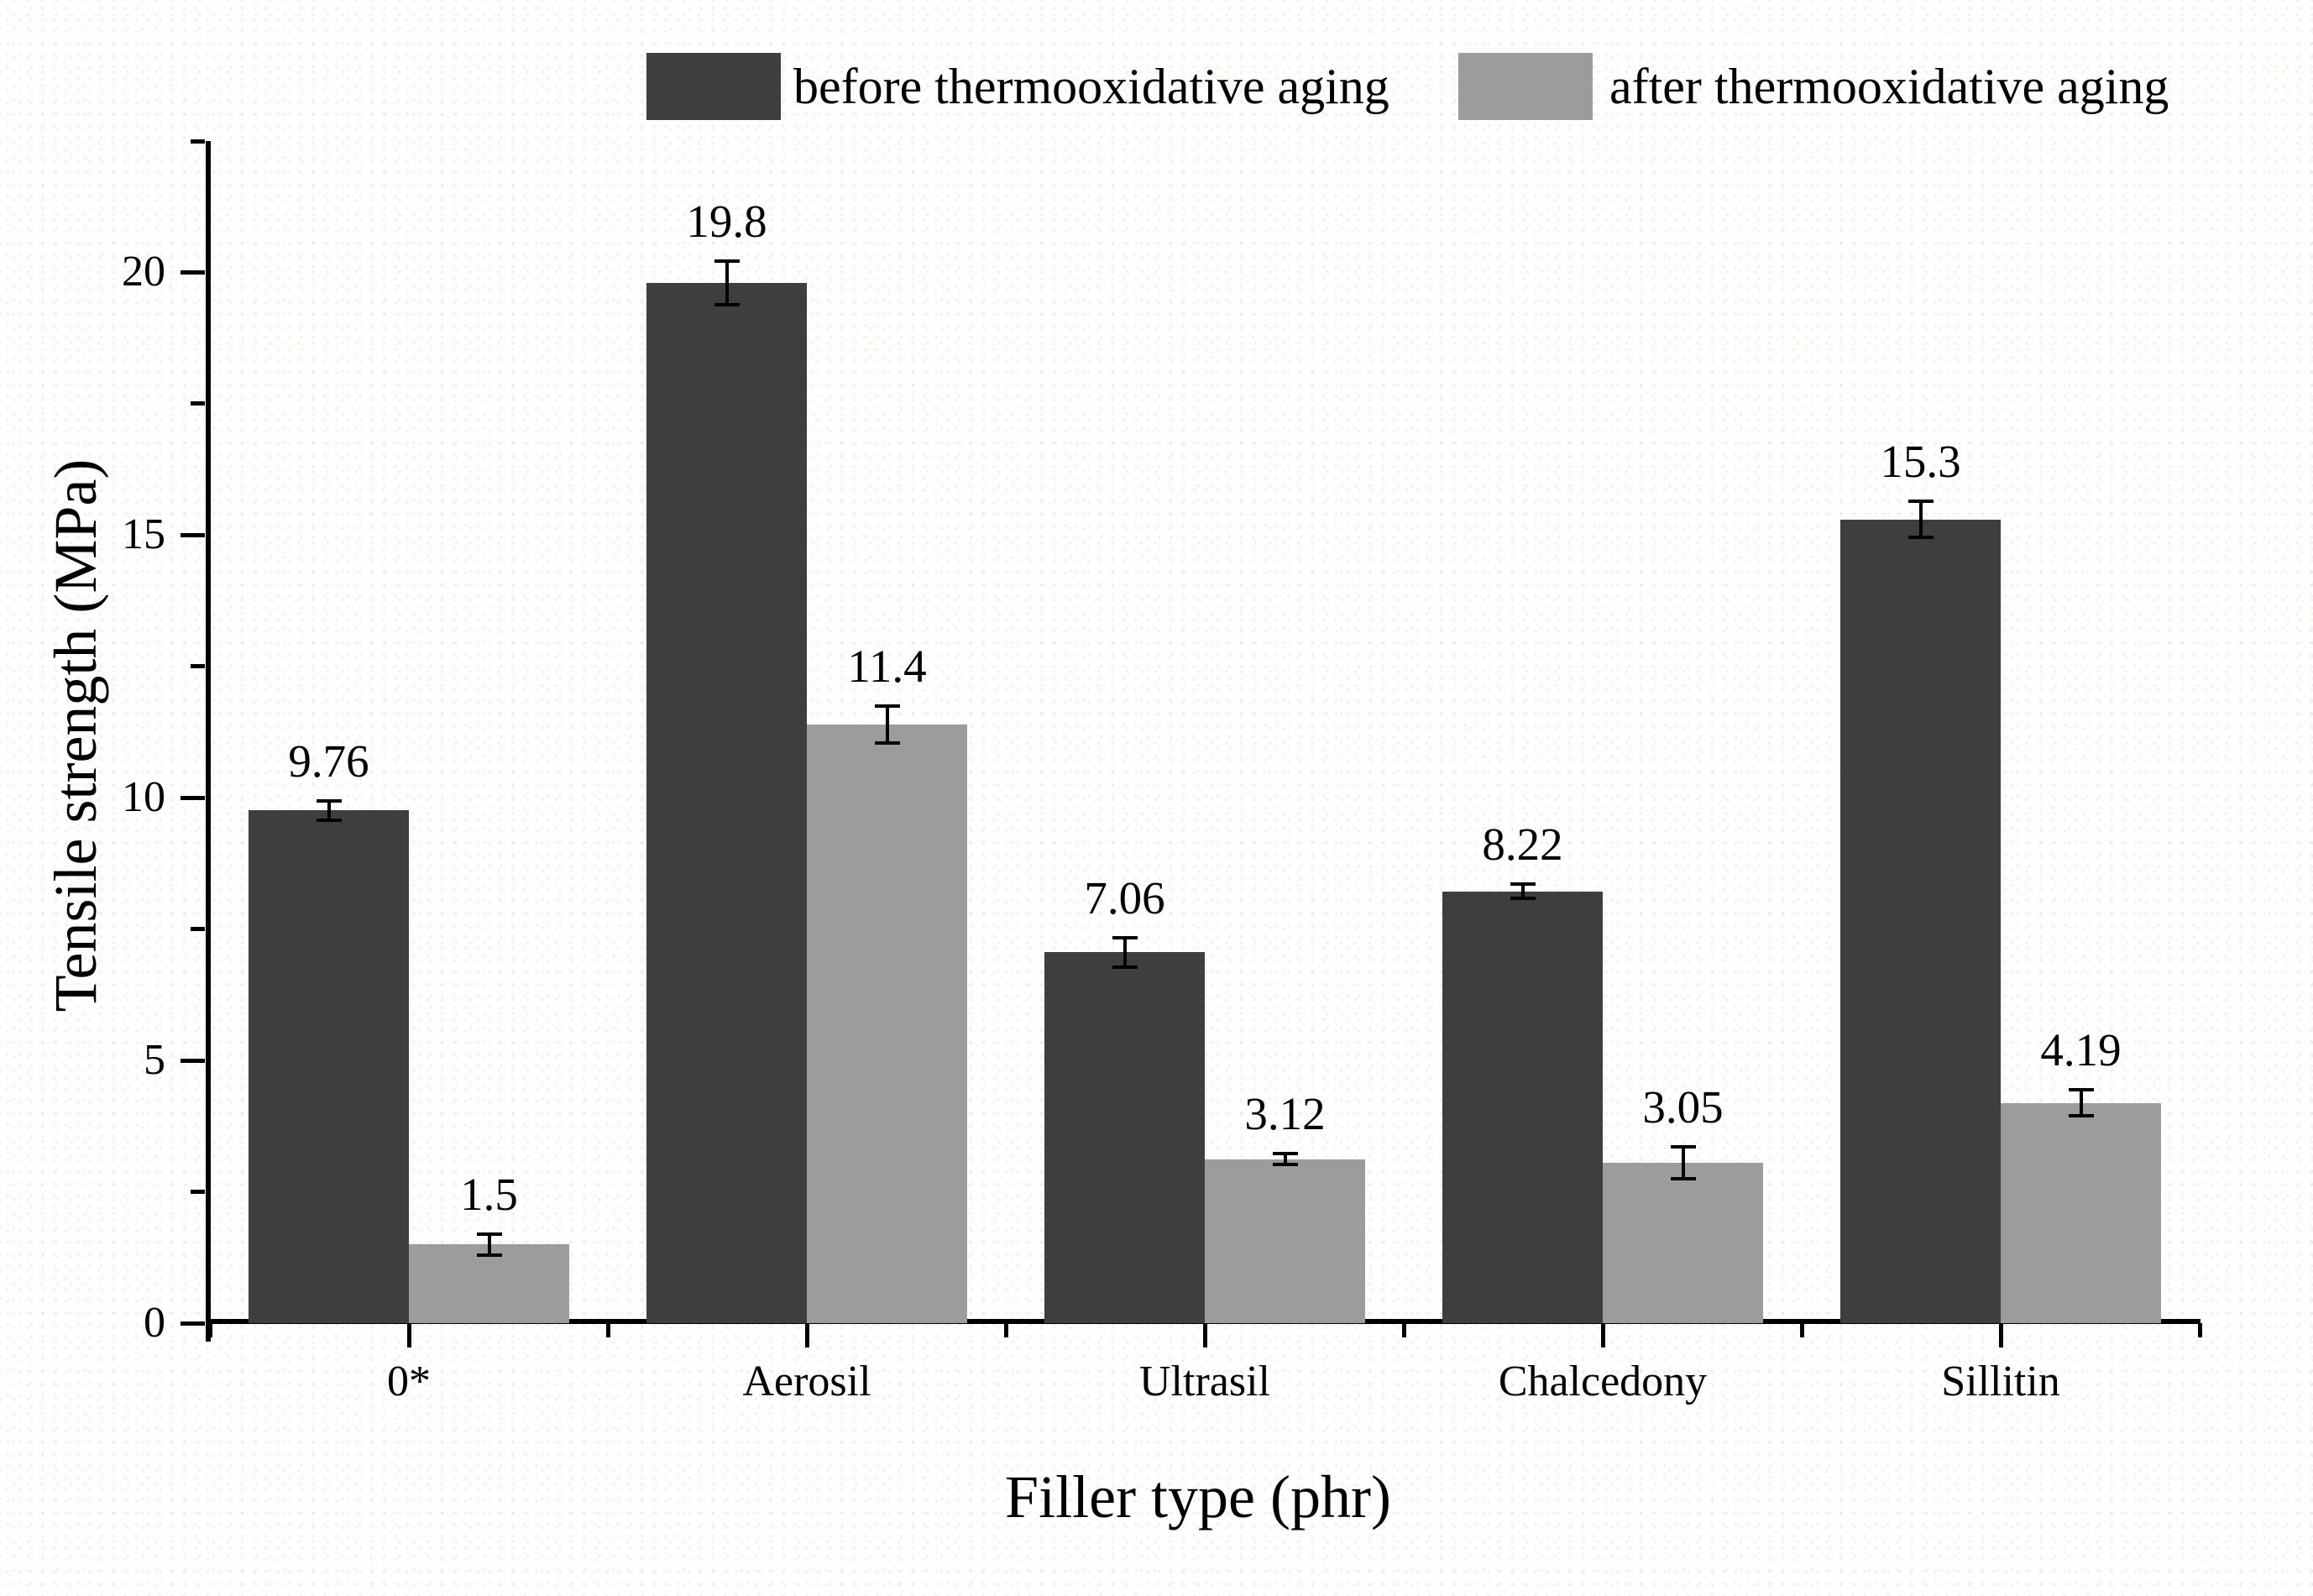 This screenshot has width=2313, height=1596. I want to click on y-tick-label: 10, so click(143, 797).